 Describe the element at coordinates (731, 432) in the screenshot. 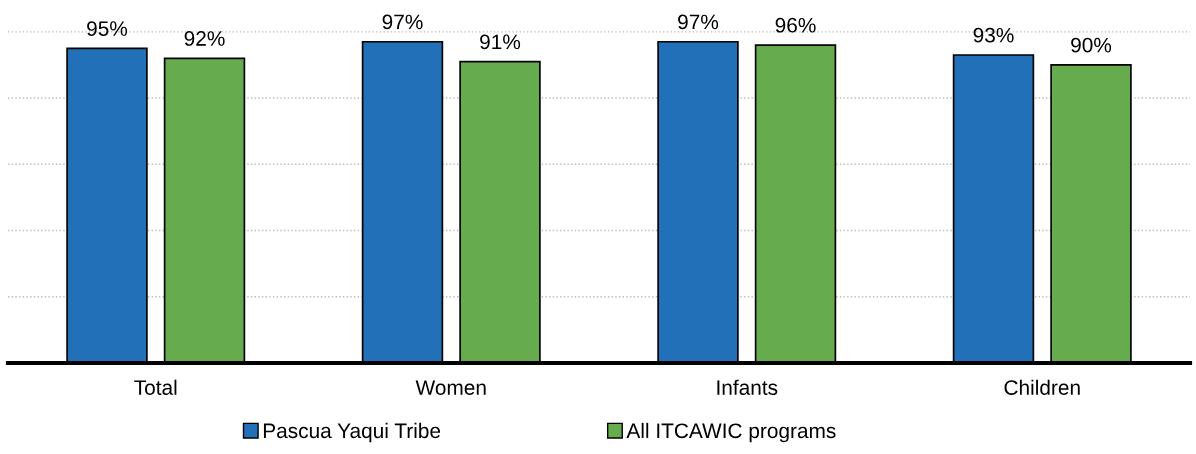

I see `legend-label: All ITCAWIC programs` at that location.